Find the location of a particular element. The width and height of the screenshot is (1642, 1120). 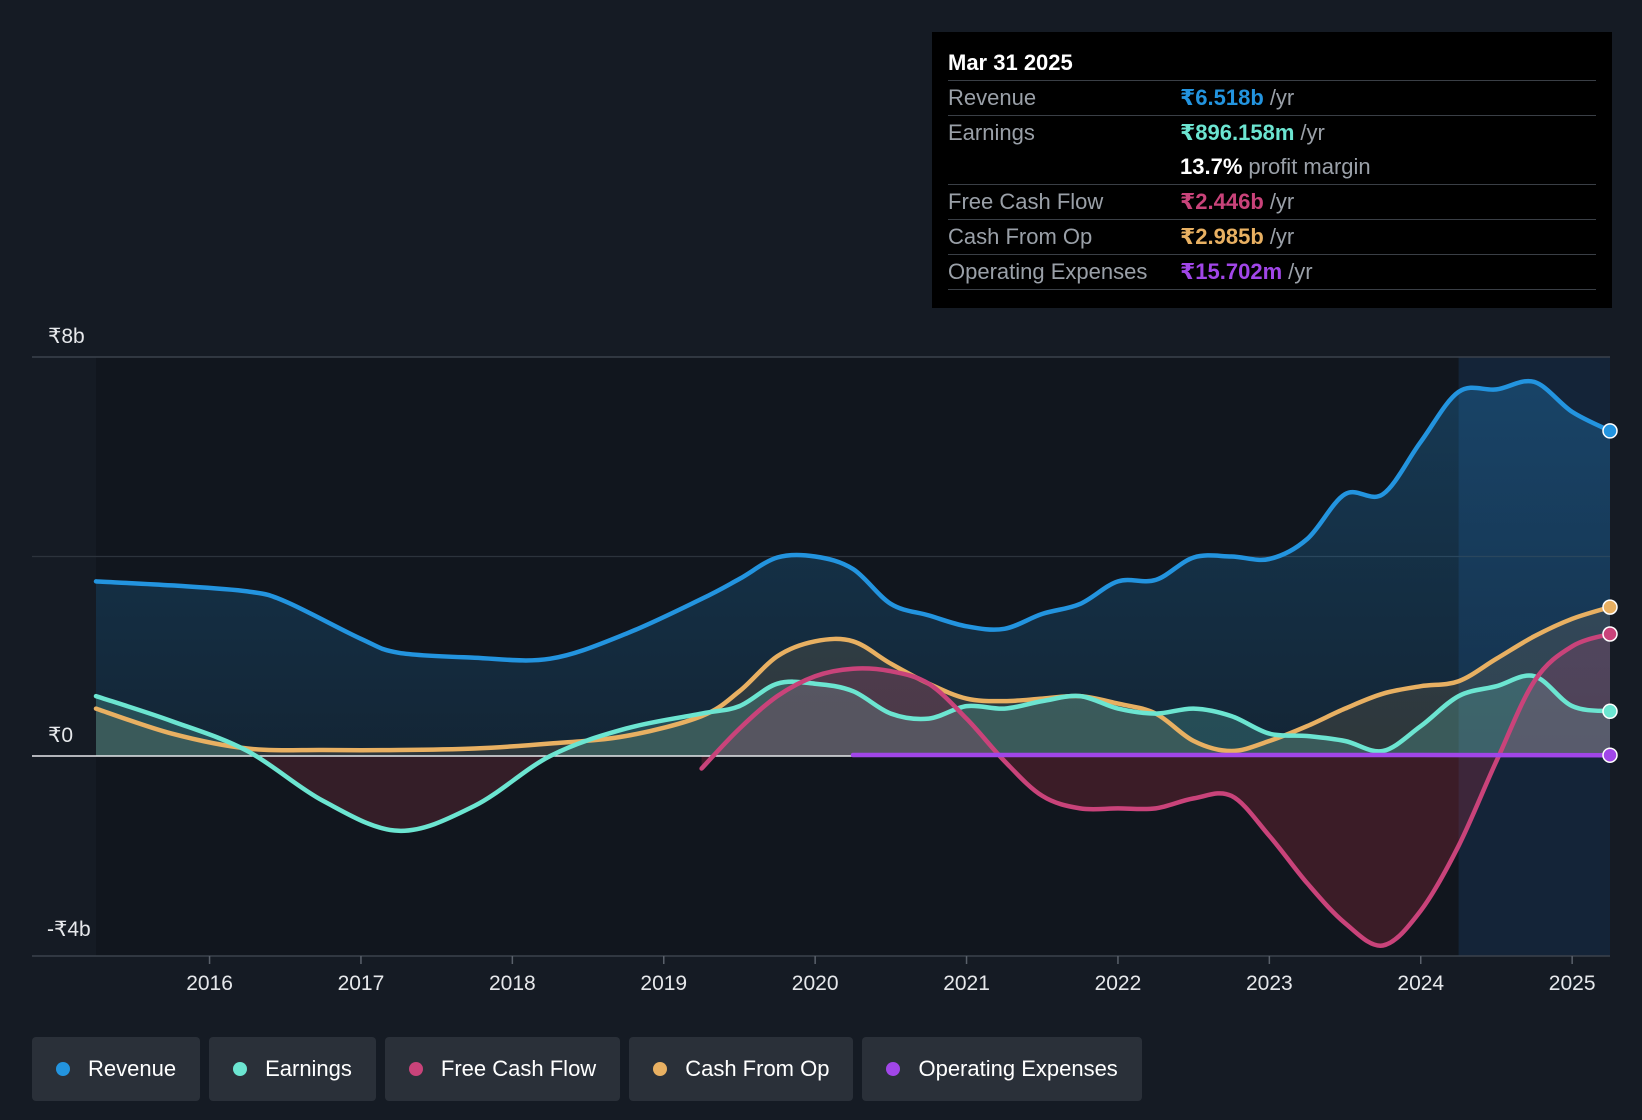

tooltip-row-cash-from-op: Cash From Op ₹2.985b /yr is located at coordinates (1272, 236).